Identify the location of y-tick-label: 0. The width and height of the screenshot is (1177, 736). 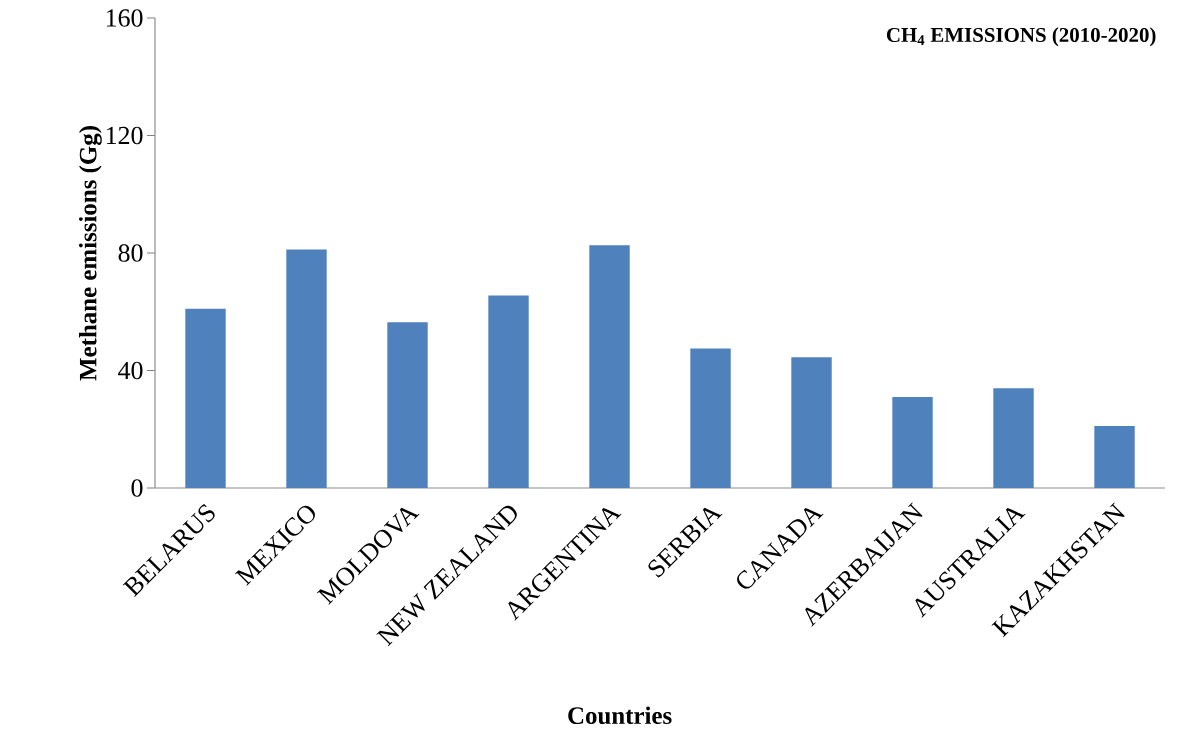
(137, 488).